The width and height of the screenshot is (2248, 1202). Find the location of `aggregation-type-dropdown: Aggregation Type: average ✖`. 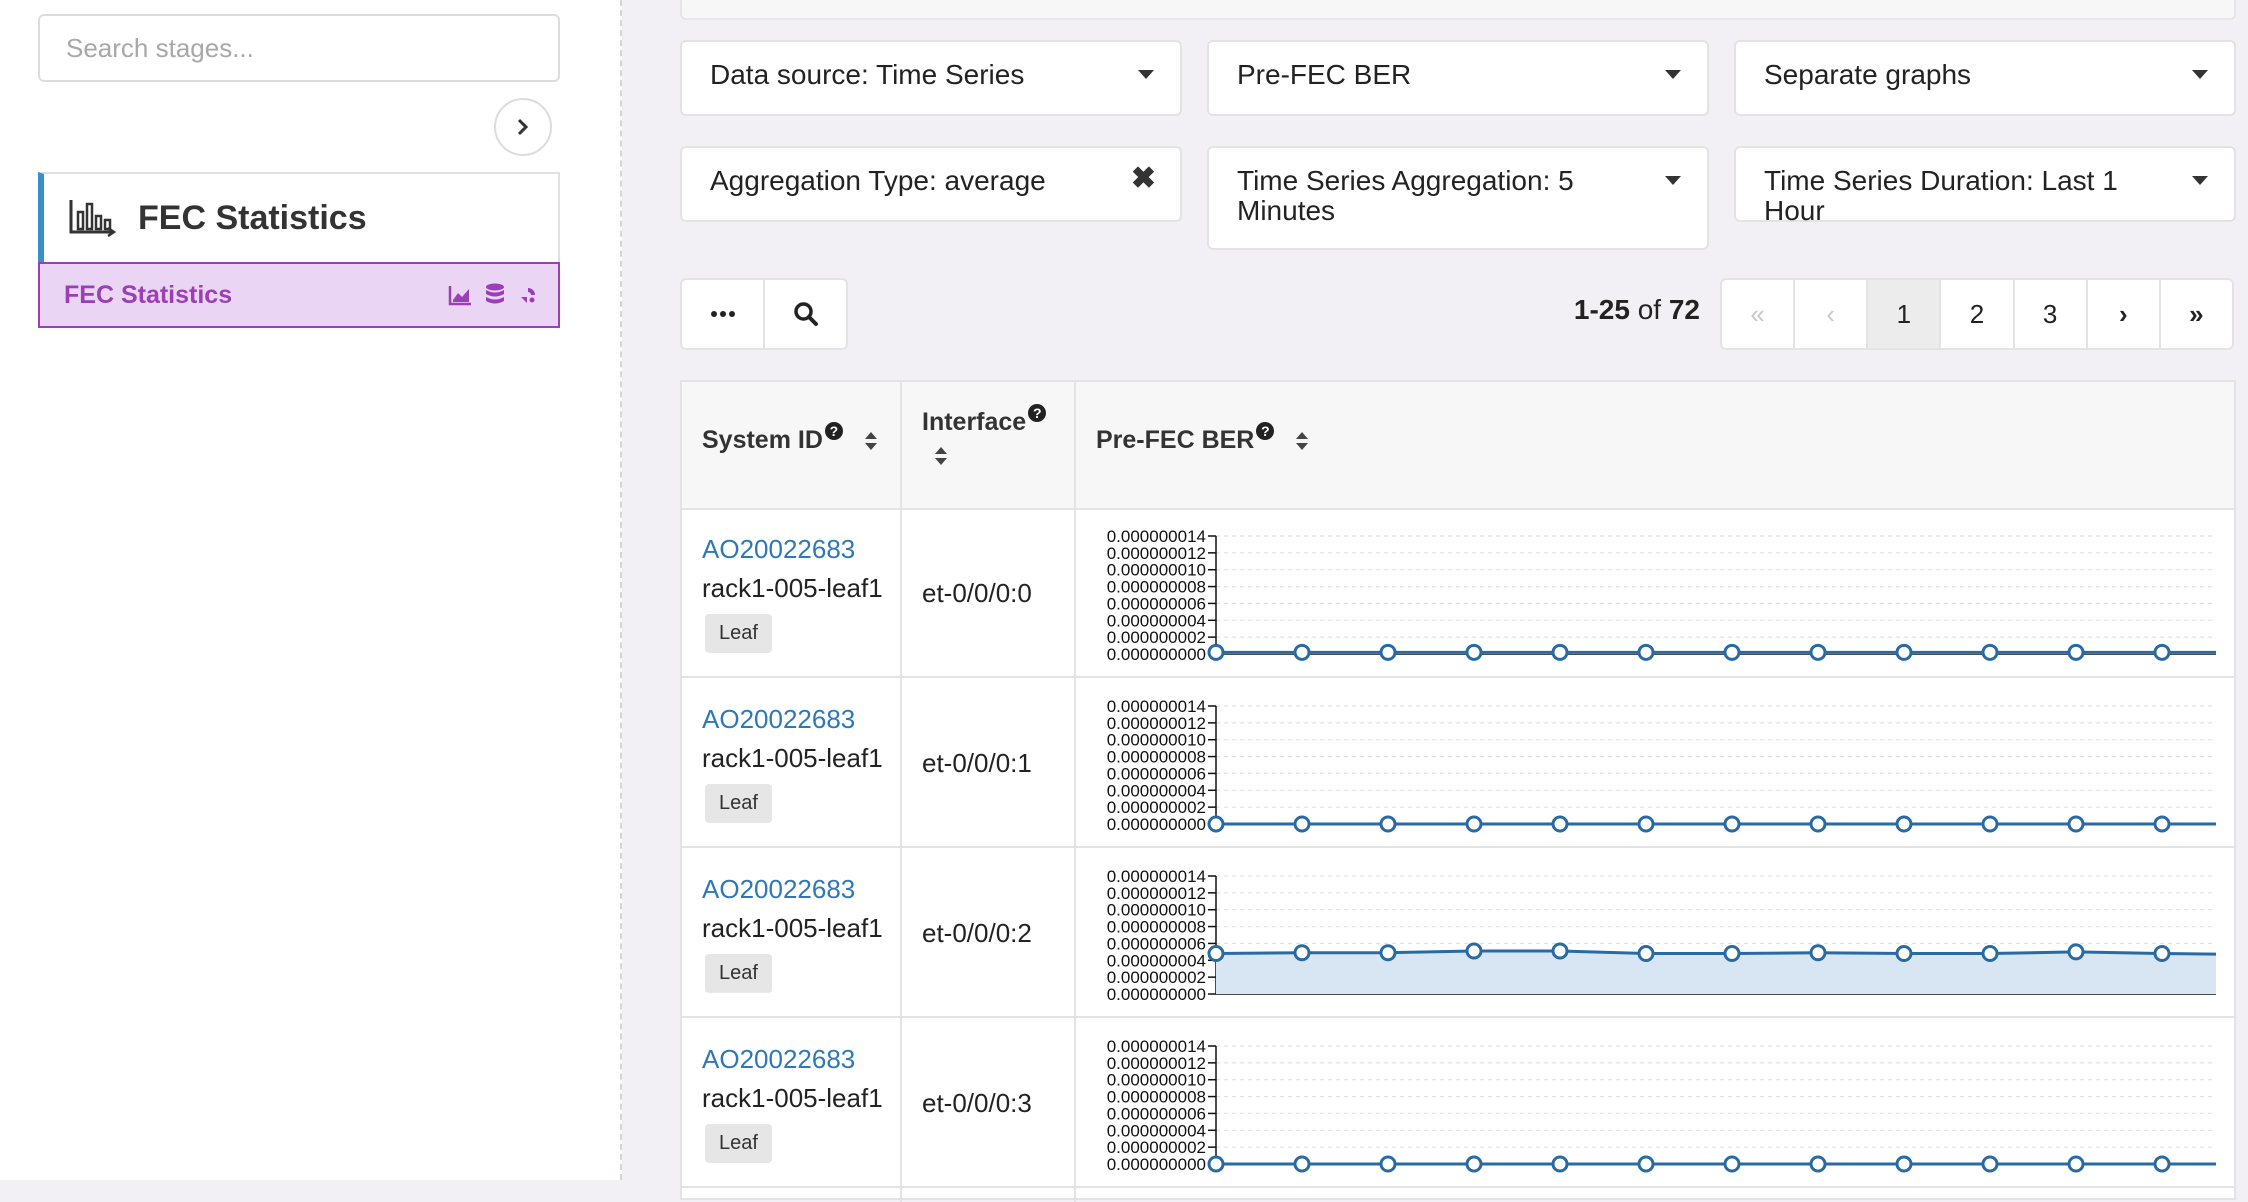

aggregation-type-dropdown: Aggregation Type: average ✖ is located at coordinates (931, 184).